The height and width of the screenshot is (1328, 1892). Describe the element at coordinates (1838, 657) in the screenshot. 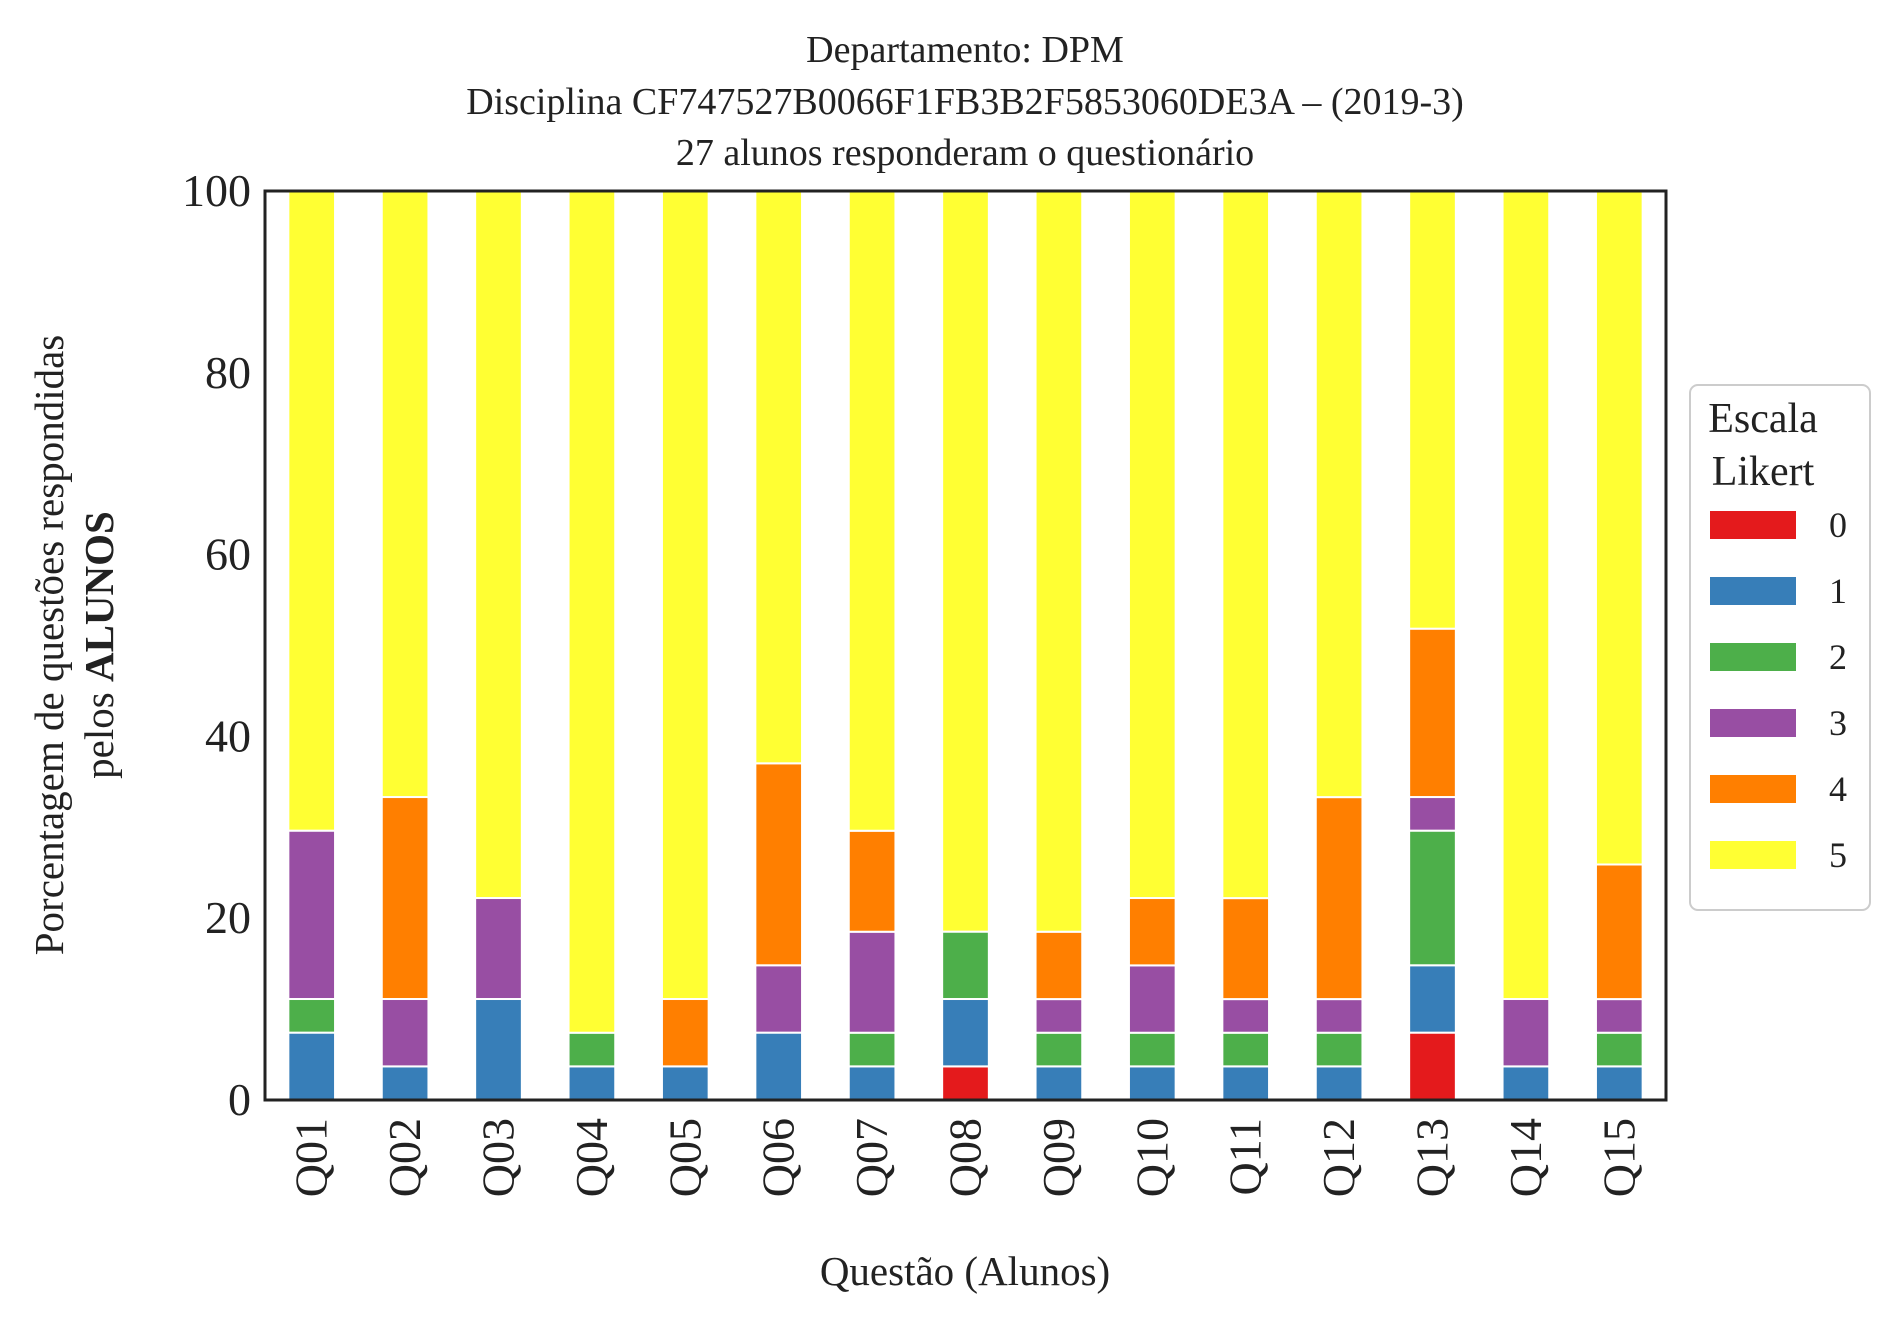

I see `legend-label-2: 2` at that location.